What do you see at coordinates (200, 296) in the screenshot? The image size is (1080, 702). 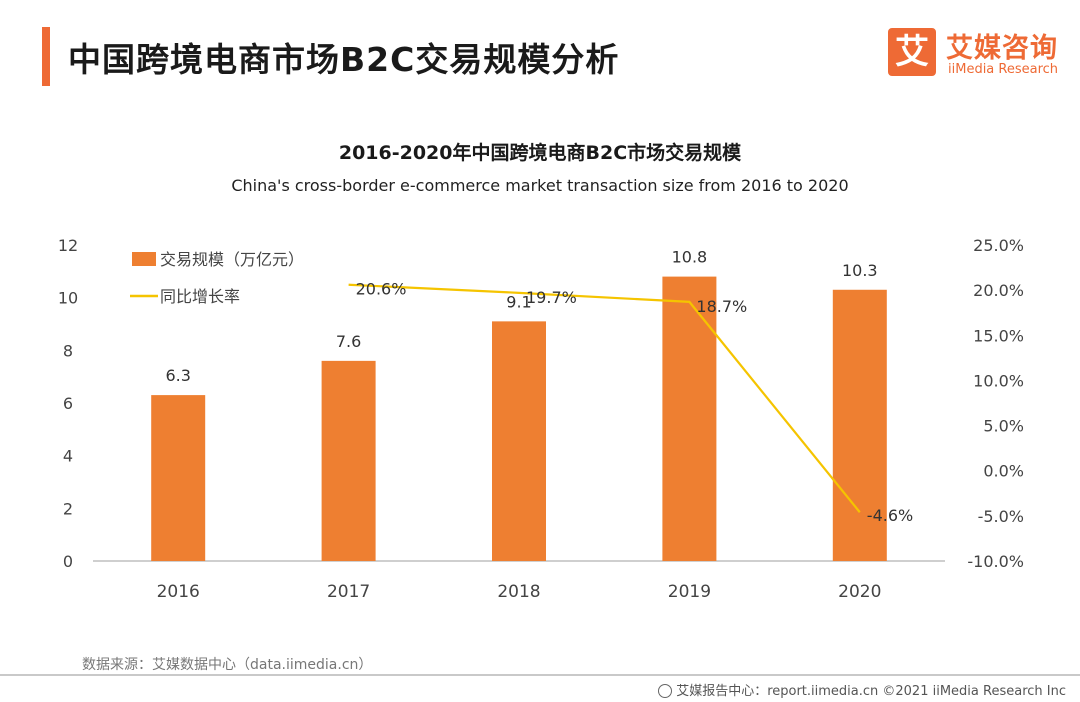 I see `legend-label-line: 同比增长率` at bounding box center [200, 296].